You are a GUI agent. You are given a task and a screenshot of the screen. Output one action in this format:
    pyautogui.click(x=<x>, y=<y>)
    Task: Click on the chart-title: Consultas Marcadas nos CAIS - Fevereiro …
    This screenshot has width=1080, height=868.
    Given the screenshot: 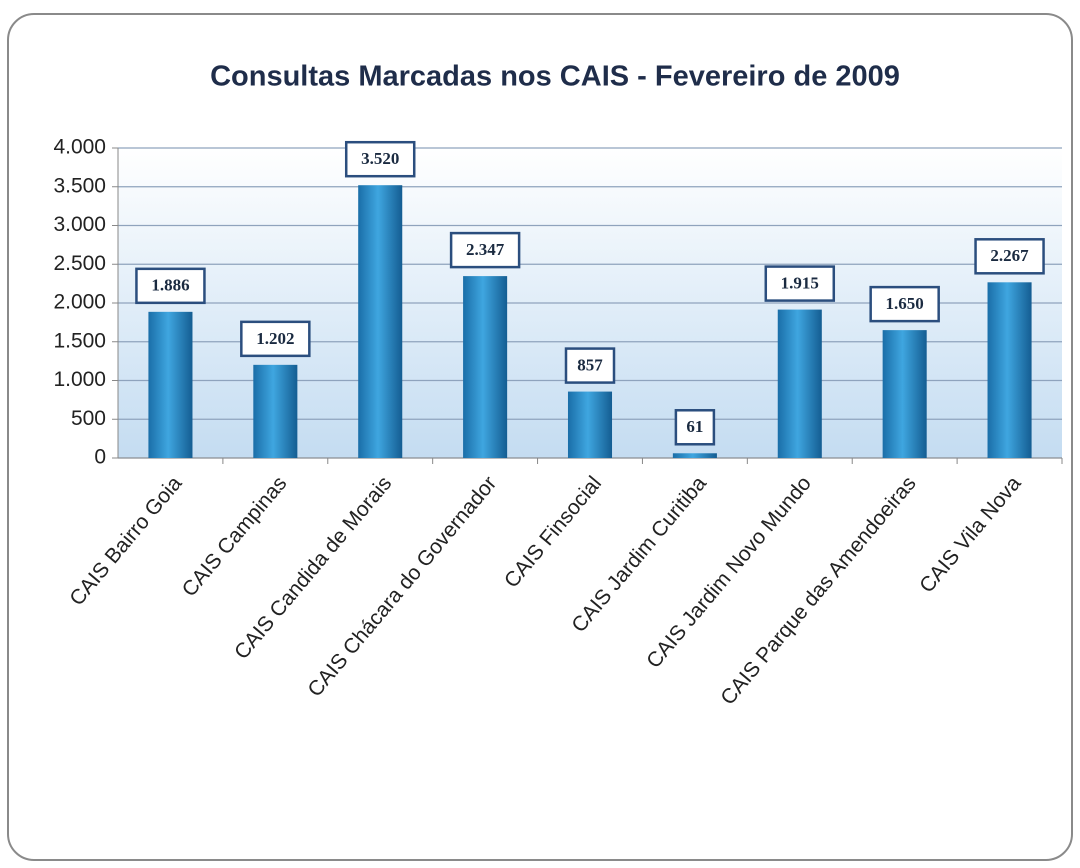 What is the action you would take?
    pyautogui.click(x=555, y=77)
    